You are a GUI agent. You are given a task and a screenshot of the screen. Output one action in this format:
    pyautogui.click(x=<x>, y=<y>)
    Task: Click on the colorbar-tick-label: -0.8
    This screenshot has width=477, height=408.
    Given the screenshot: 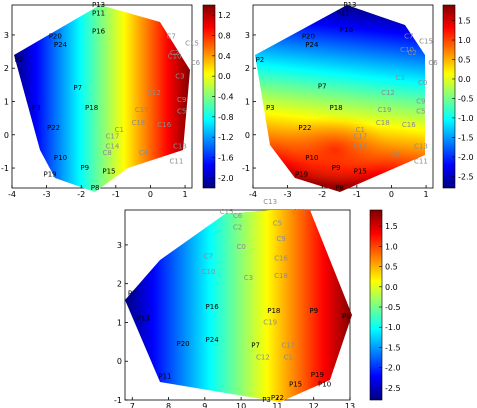 What is the action you would take?
    pyautogui.click(x=226, y=117)
    